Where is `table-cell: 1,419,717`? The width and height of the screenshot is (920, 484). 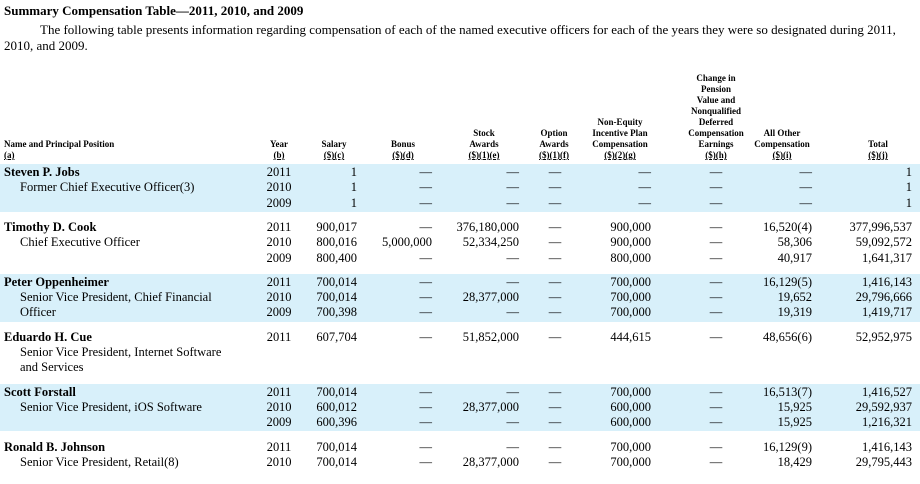 table-cell: 1,419,717 is located at coordinates (887, 312).